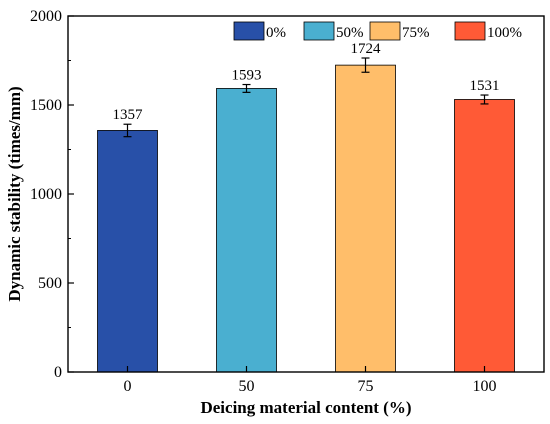 The image size is (550, 424). I want to click on x-tick-label: 0, so click(128, 386).